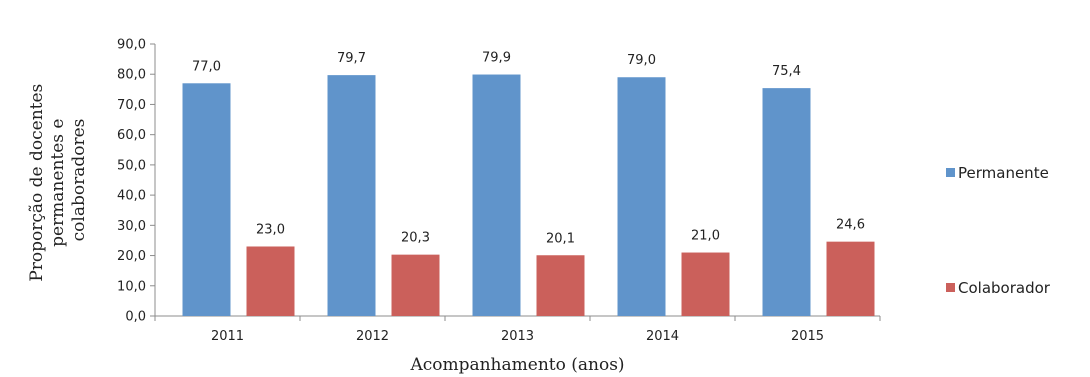 This screenshot has height=377, width=1090. I want to click on bar-colaborador-2014, so click(705, 284).